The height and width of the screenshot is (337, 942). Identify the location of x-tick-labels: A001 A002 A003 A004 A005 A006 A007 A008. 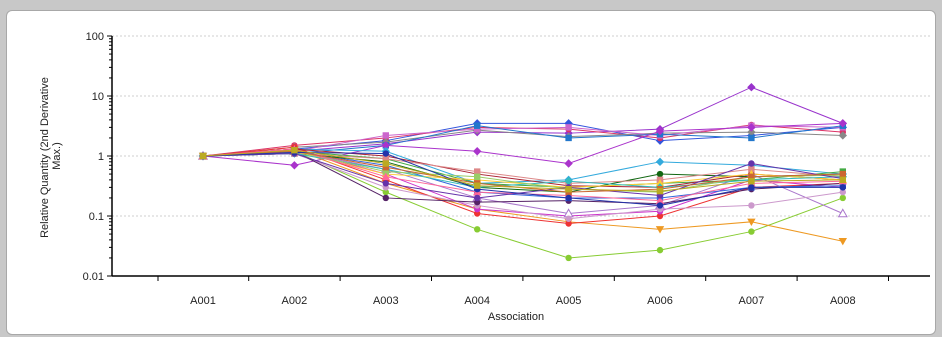
(523, 301).